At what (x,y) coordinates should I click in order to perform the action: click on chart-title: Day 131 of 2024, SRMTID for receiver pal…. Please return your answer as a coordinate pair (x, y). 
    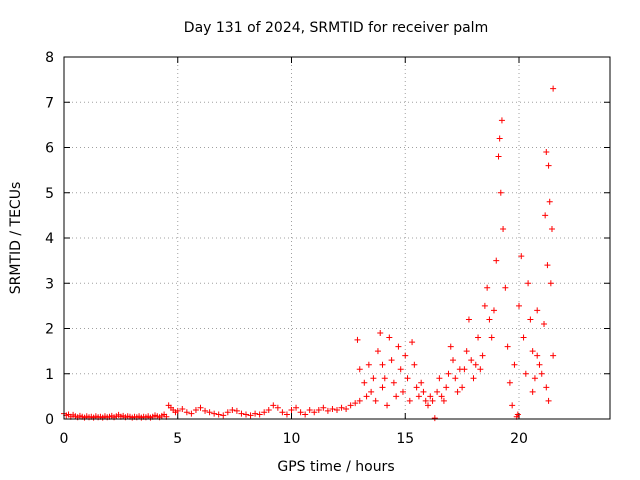
    Looking at the image, I should click on (336, 28).